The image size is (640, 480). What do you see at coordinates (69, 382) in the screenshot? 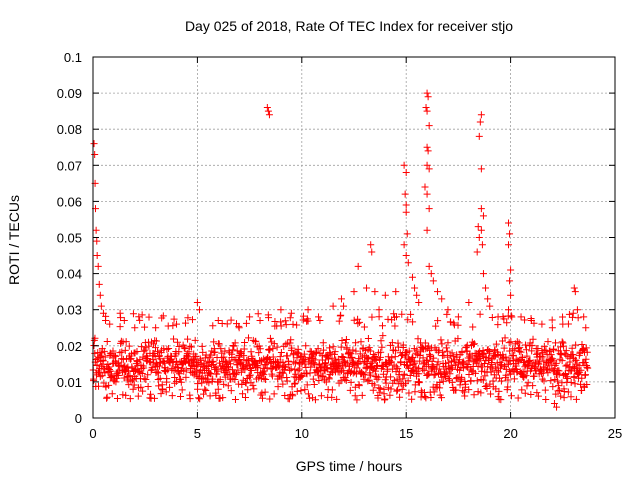
I see `y-tick-label: 0.01` at bounding box center [69, 382].